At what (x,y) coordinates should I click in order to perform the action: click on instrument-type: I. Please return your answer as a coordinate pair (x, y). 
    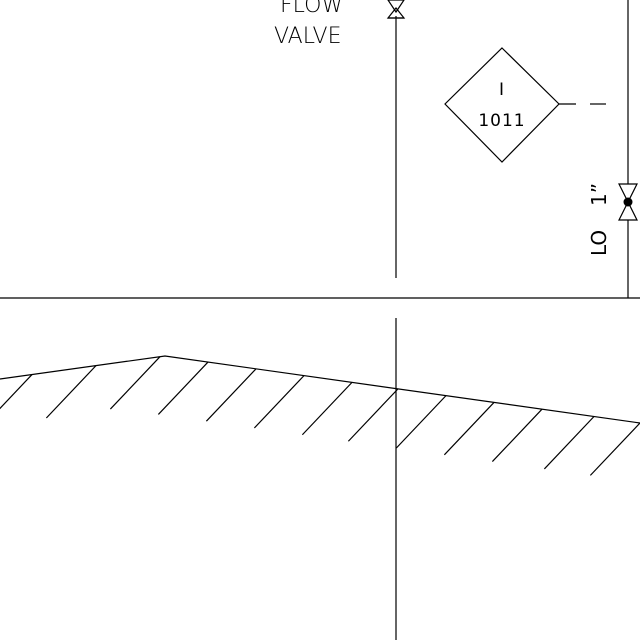
    Looking at the image, I should click on (502, 90).